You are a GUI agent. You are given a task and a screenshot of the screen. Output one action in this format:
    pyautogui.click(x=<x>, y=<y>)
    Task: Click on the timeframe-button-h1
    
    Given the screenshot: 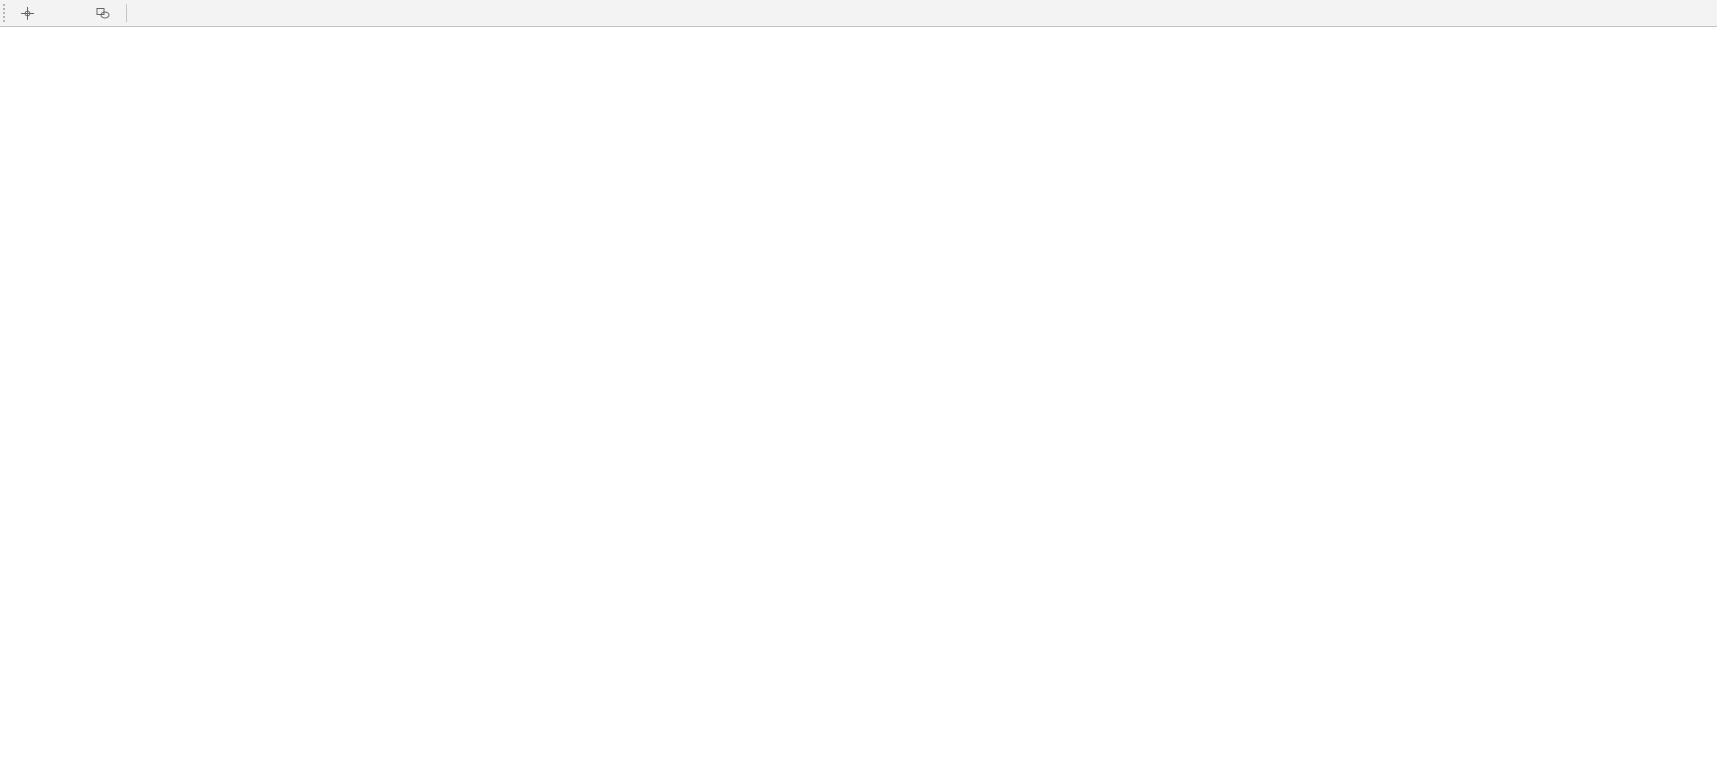 What is the action you would take?
    pyautogui.click(x=256, y=13)
    